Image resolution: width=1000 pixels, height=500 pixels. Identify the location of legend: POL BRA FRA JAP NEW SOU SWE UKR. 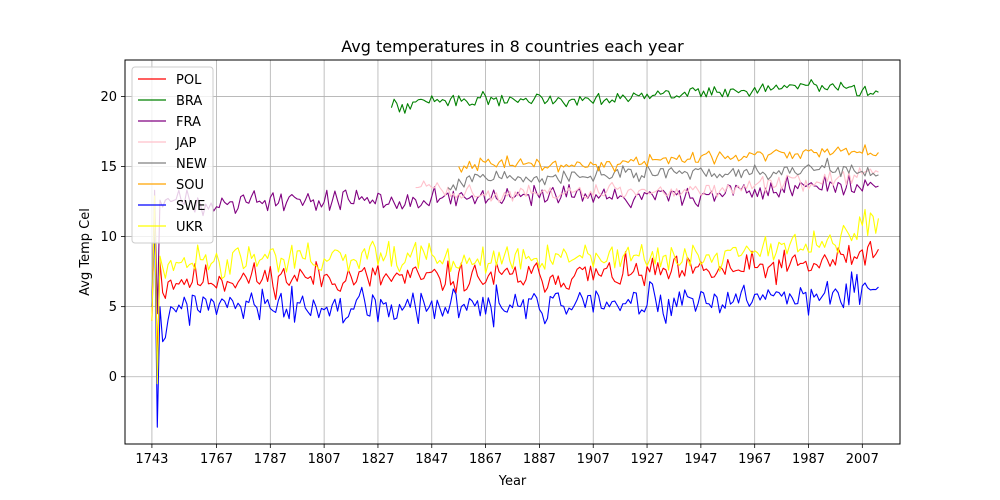
(172, 155).